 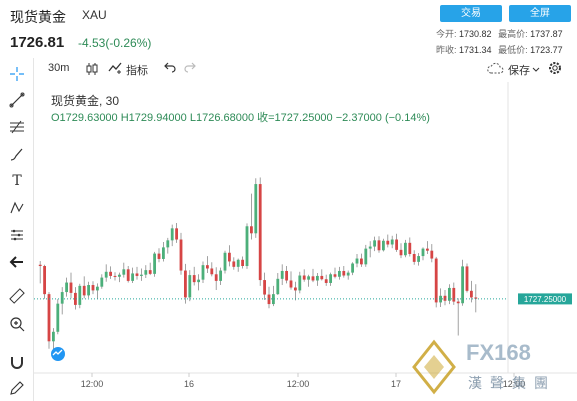 What do you see at coordinates (17, 262) in the screenshot?
I see `back-arrow-icon` at bounding box center [17, 262].